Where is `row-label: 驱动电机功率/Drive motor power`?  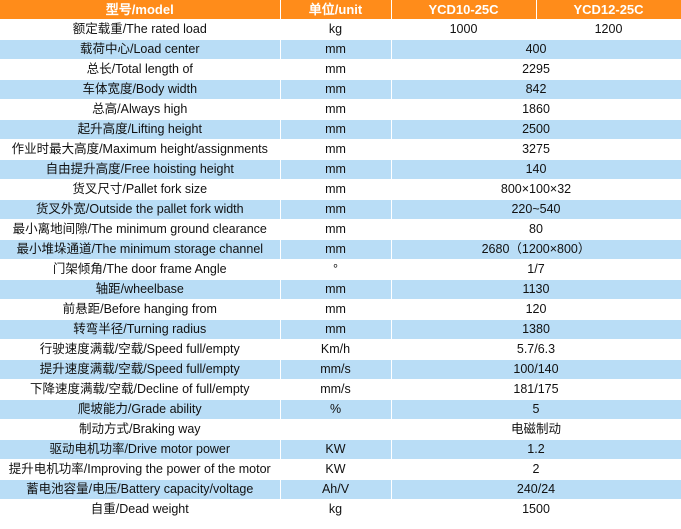
row-label: 驱动电机功率/Drive motor power is located at coordinates (140, 449).